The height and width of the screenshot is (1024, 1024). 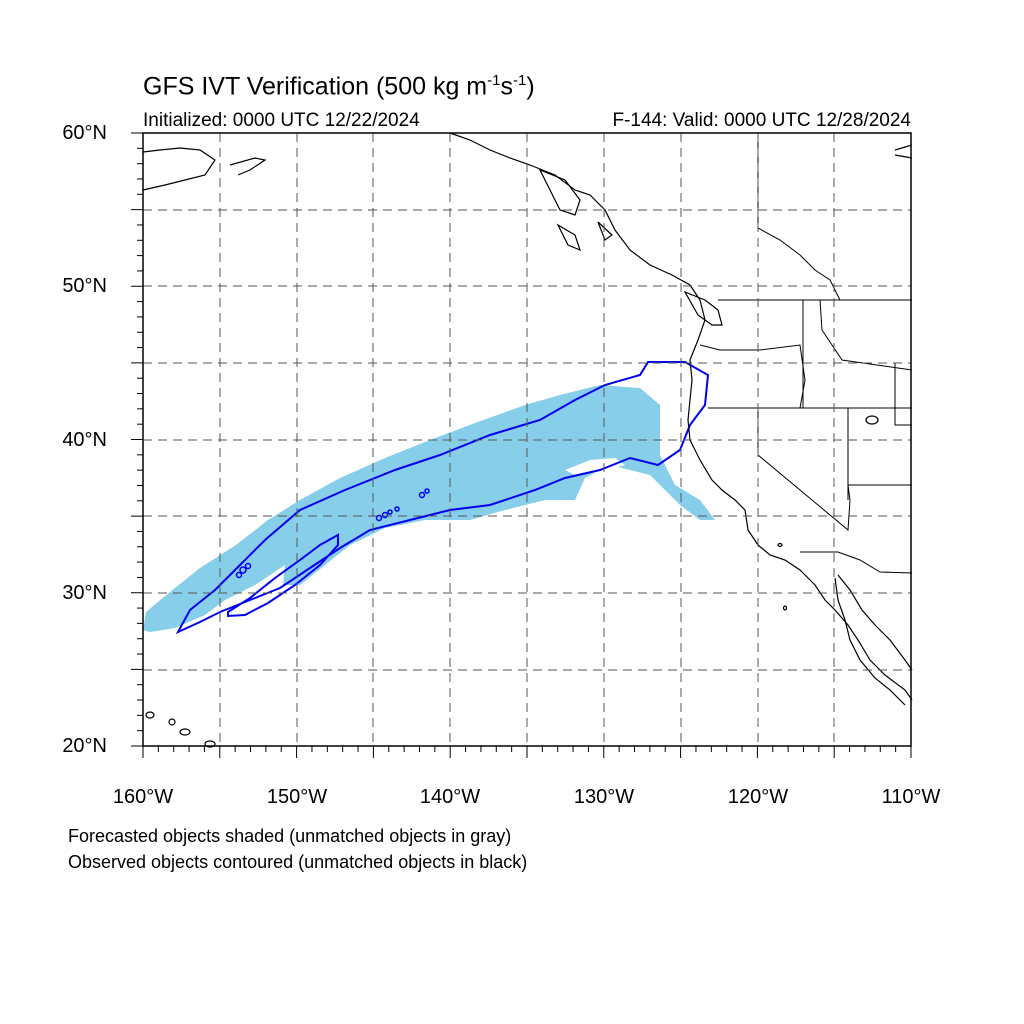 I want to click on lon-label-150w: 150°W, so click(x=297, y=797).